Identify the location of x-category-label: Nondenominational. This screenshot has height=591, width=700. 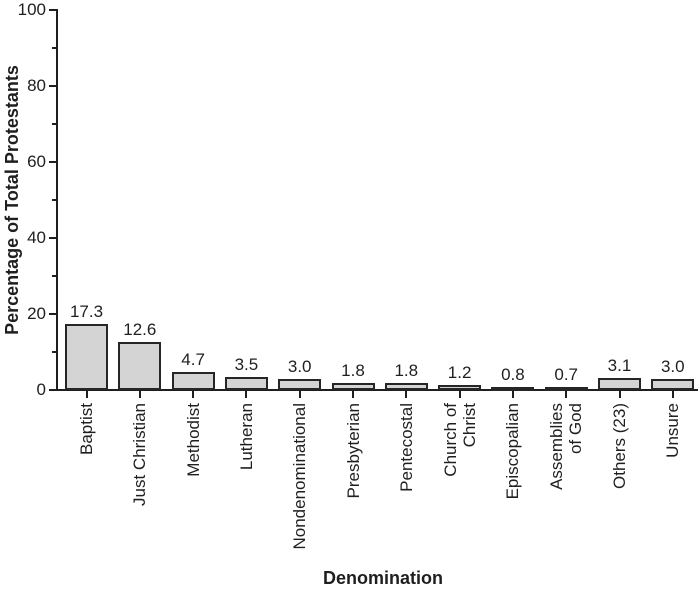
(300, 476).